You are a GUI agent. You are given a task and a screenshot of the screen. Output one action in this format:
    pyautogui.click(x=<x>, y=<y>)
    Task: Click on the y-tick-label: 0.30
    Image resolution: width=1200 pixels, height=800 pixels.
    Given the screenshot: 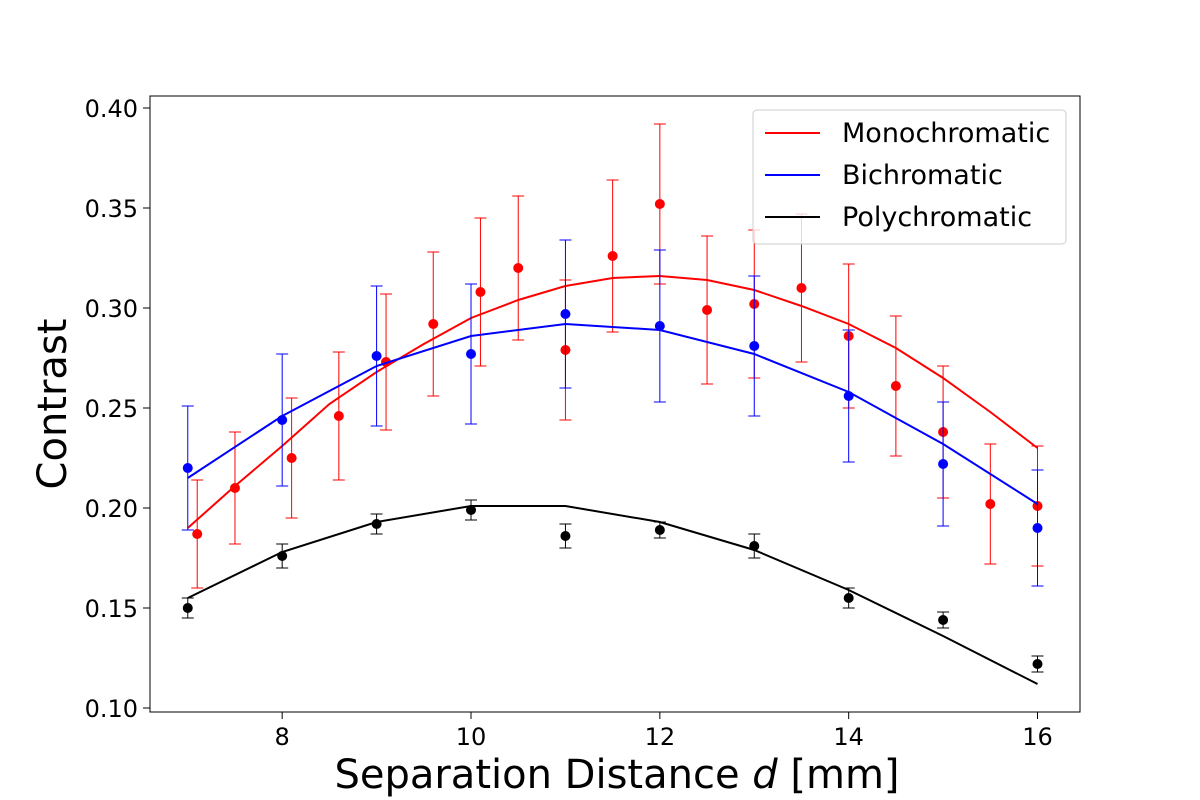 What is the action you would take?
    pyautogui.click(x=111, y=309)
    